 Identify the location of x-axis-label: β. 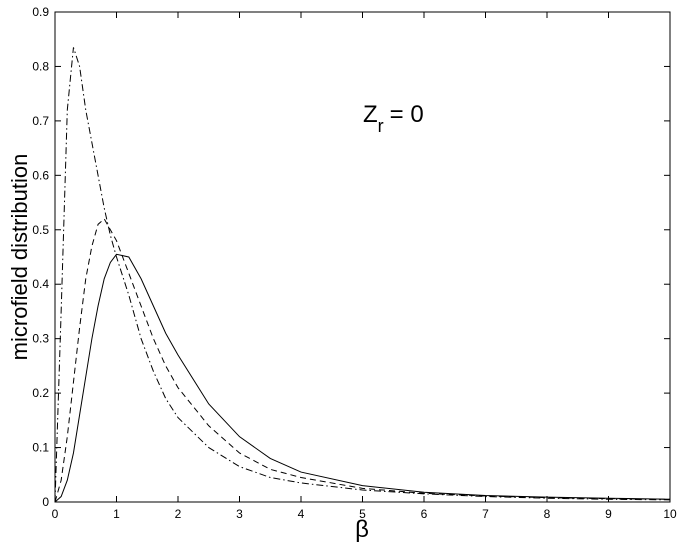
(362, 529).